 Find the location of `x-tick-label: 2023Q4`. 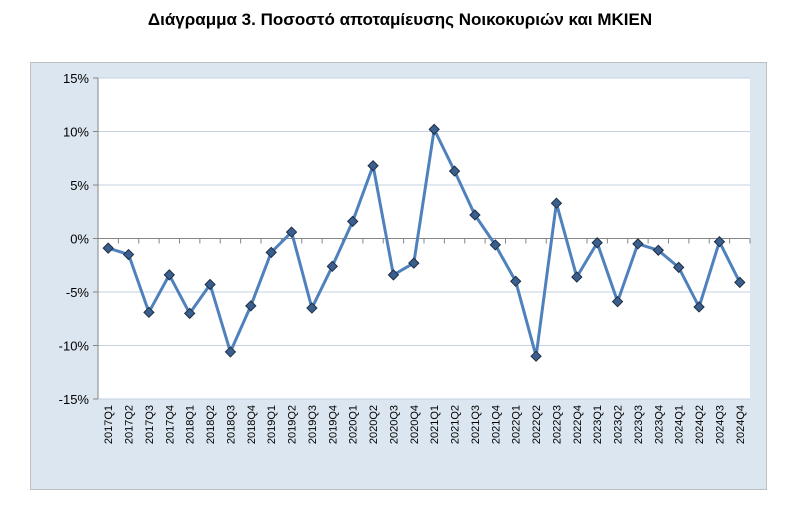

x-tick-label: 2023Q4 is located at coordinates (659, 424).